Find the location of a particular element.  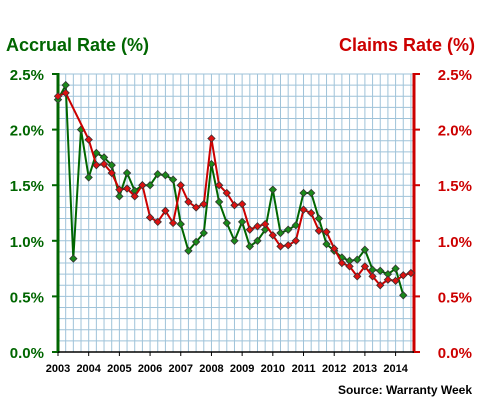

x-tick-label: 2007 is located at coordinates (181, 369).